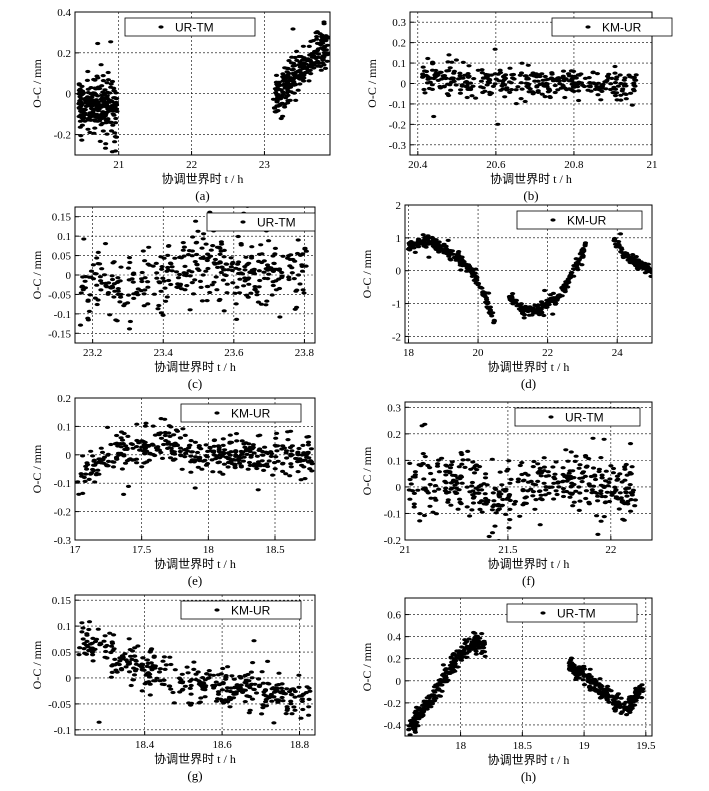  What do you see at coordinates (217, 610) in the screenshot?
I see `legend-marker` at bounding box center [217, 610].